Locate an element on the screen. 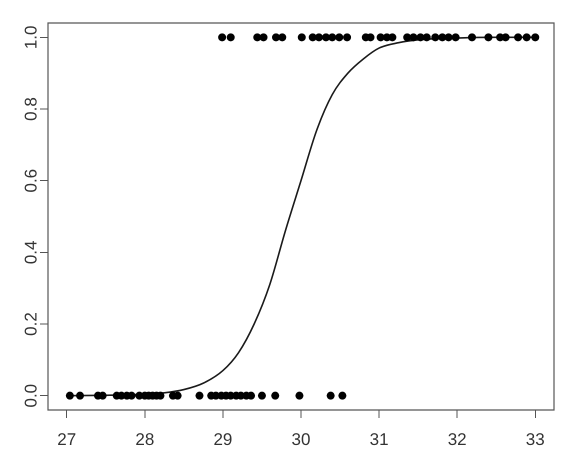 Image resolution: width=575 pixels, height=471 pixels. y-tick-label: 1.0 is located at coordinates (31, 38).